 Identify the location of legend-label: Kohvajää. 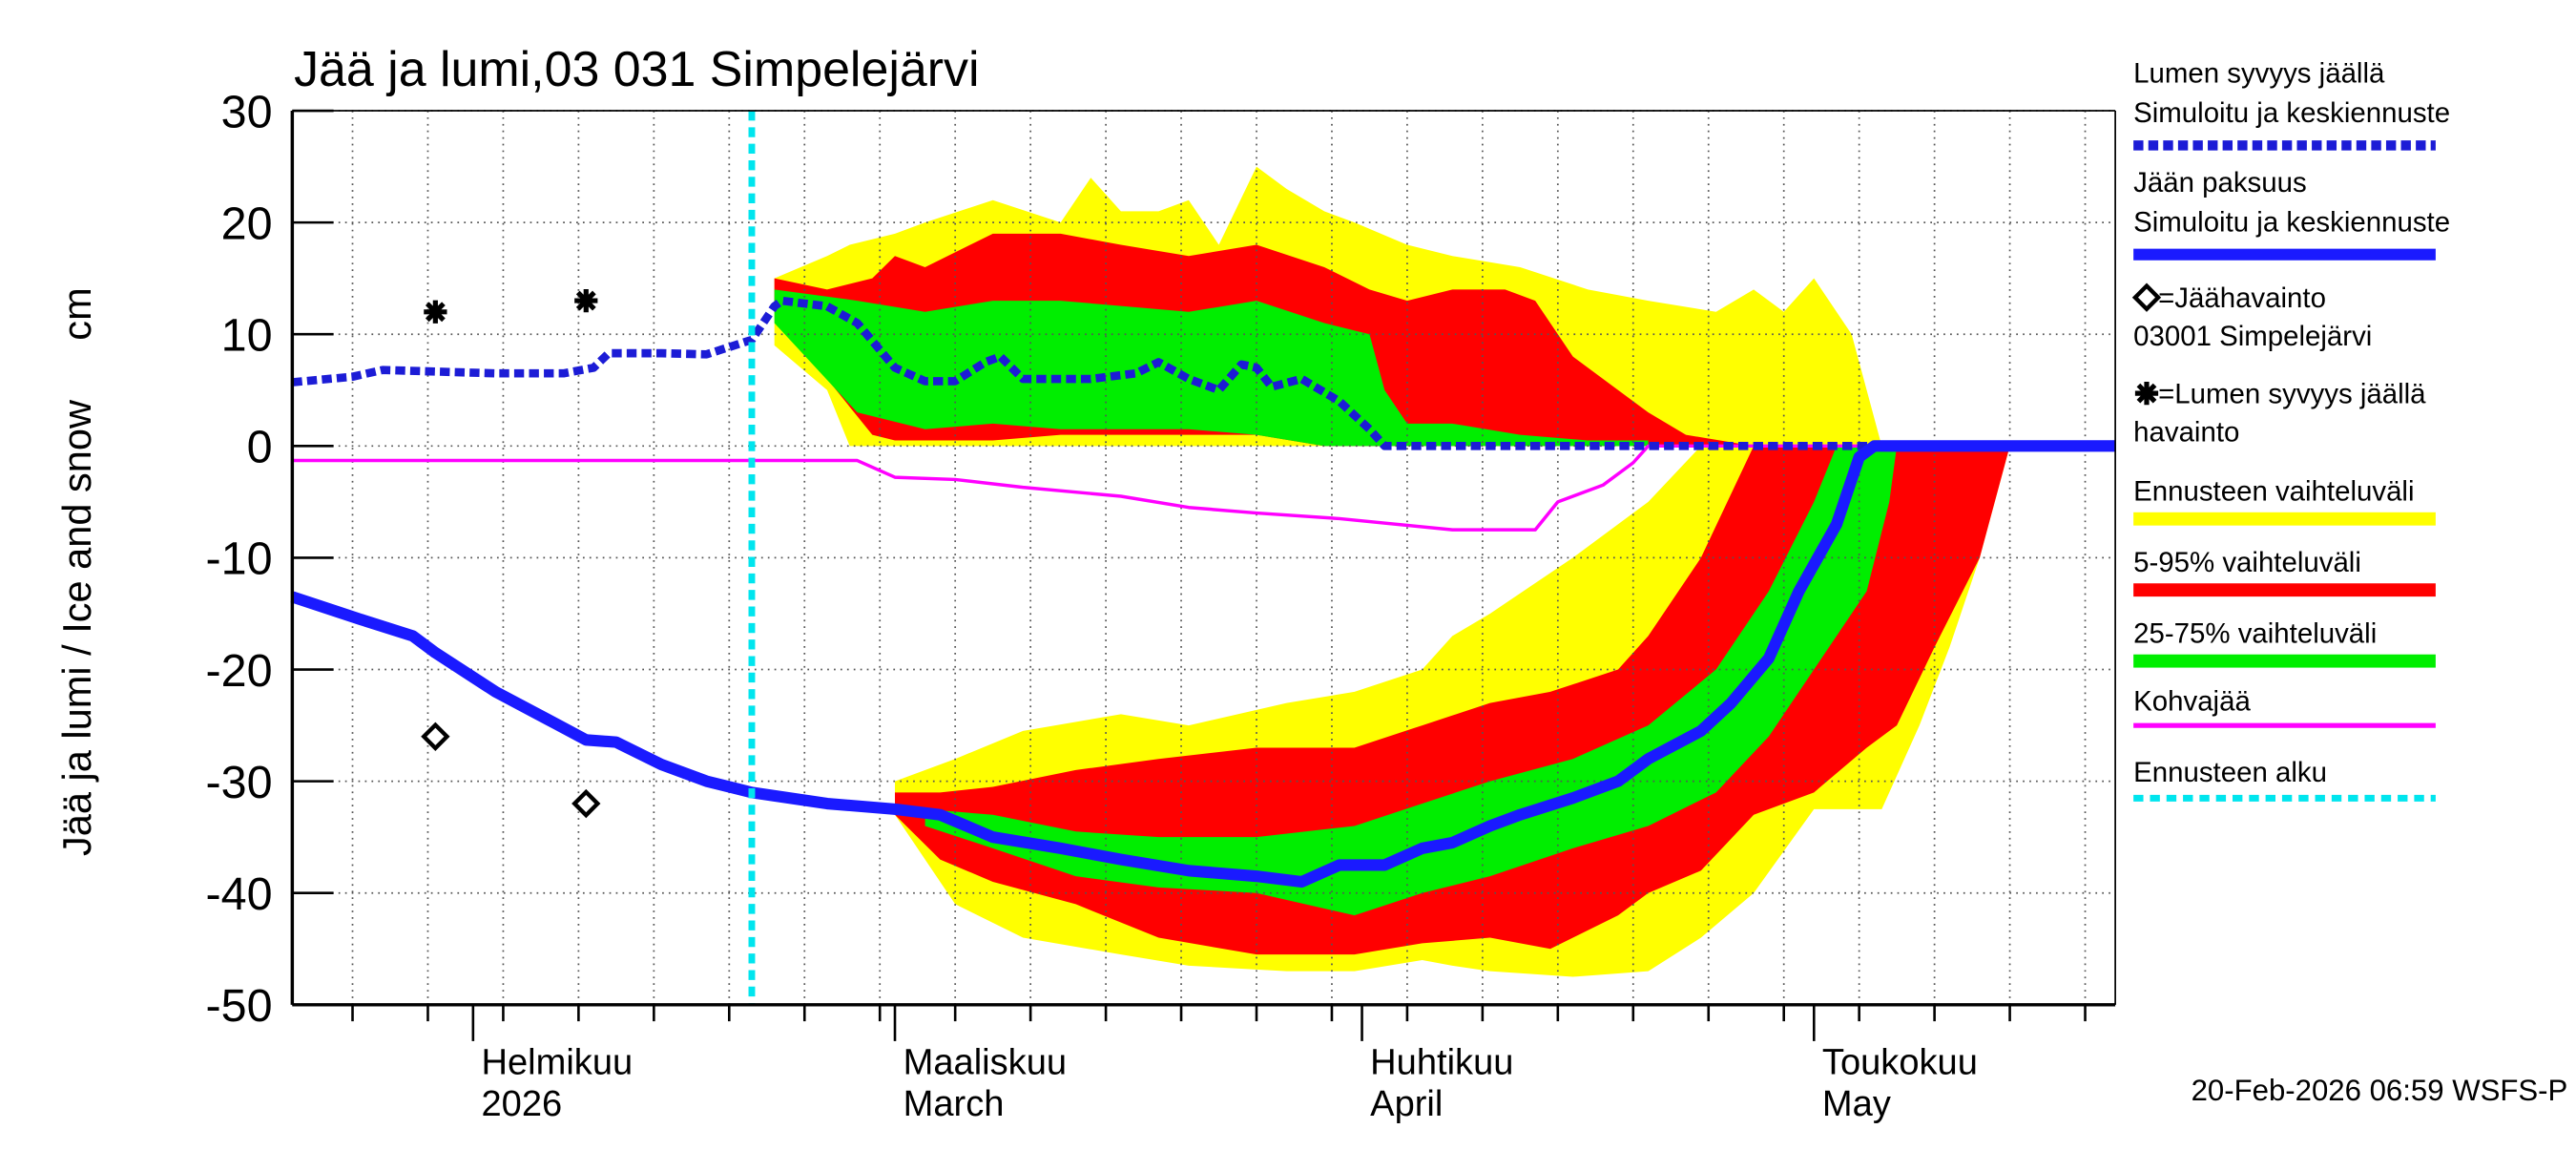
(2192, 702).